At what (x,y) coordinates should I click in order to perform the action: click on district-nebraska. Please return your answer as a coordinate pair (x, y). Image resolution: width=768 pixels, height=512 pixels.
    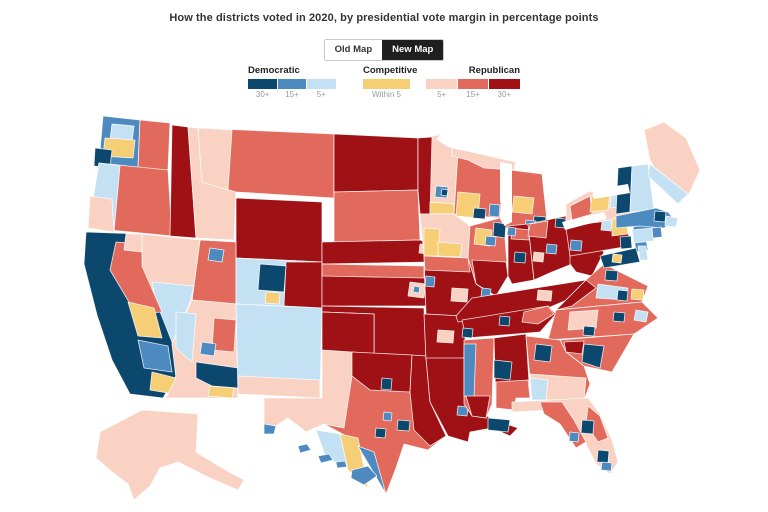
    Looking at the image, I should click on (377, 252).